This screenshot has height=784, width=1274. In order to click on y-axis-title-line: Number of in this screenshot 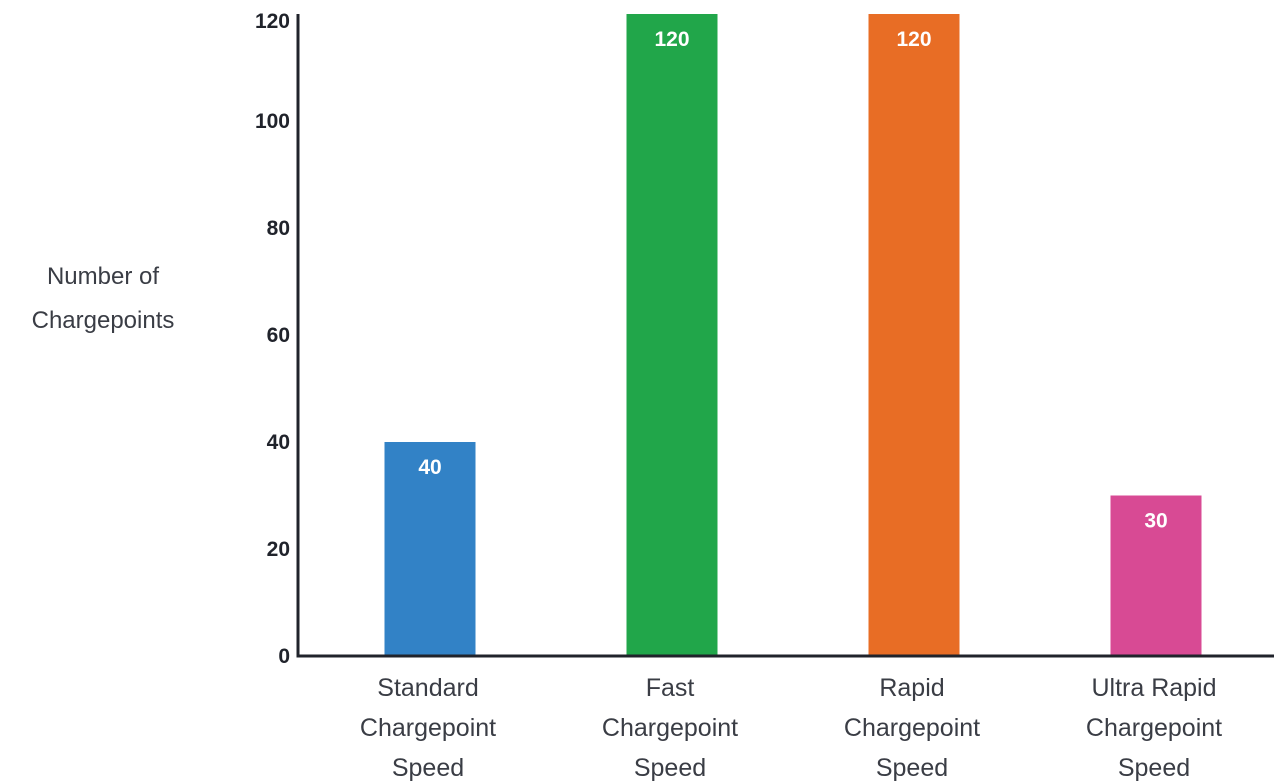, I will do `click(103, 276)`.